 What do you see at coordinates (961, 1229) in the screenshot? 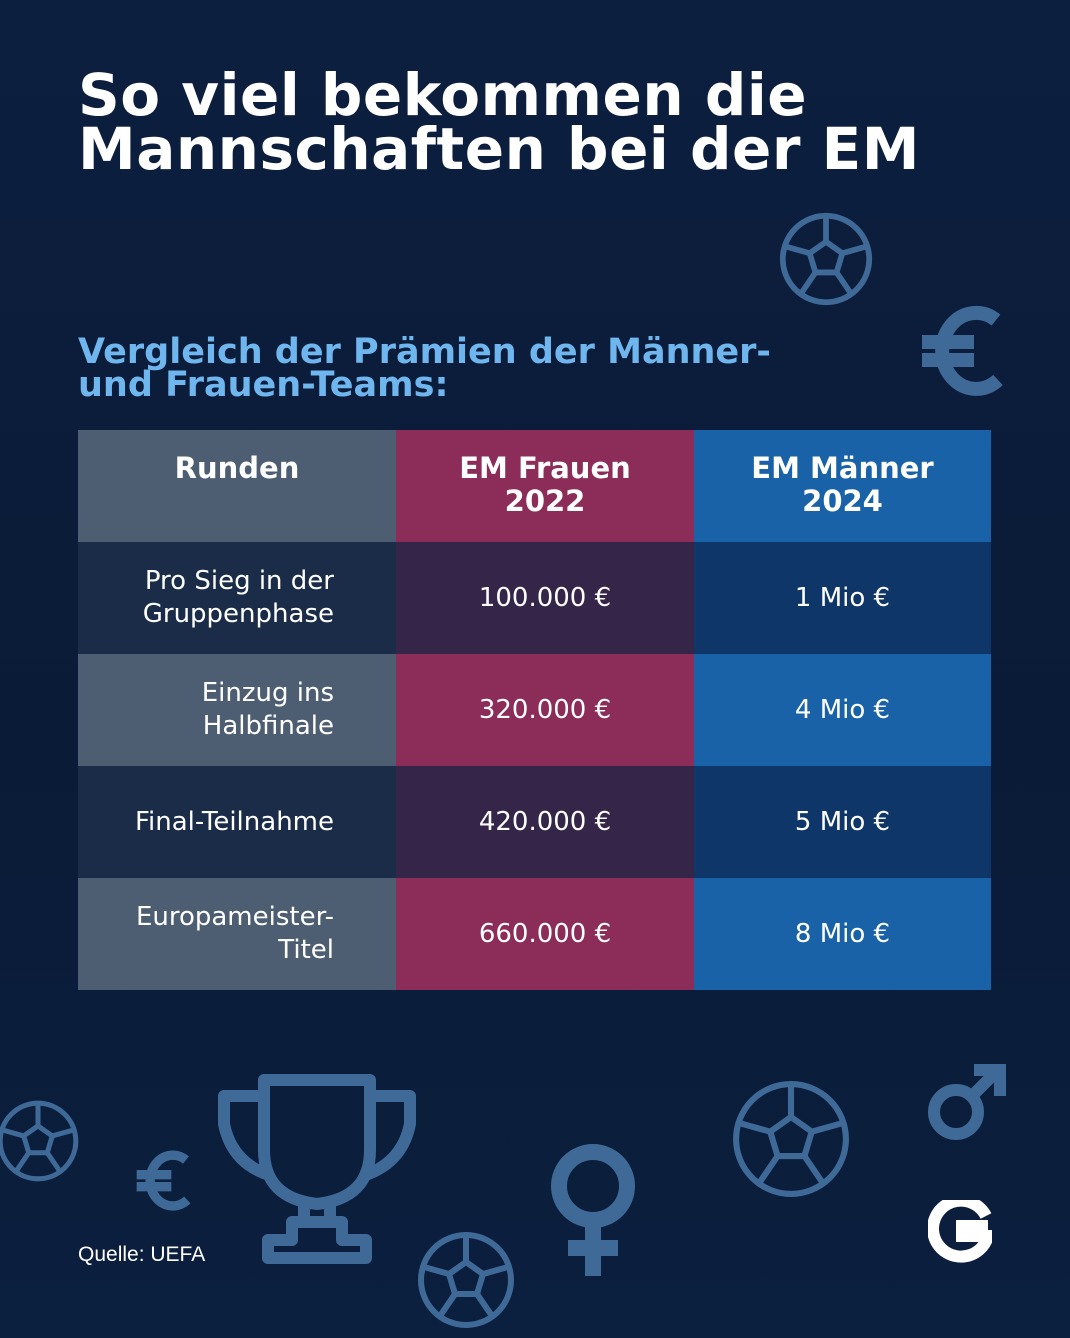
I see `logo-g-icon` at bounding box center [961, 1229].